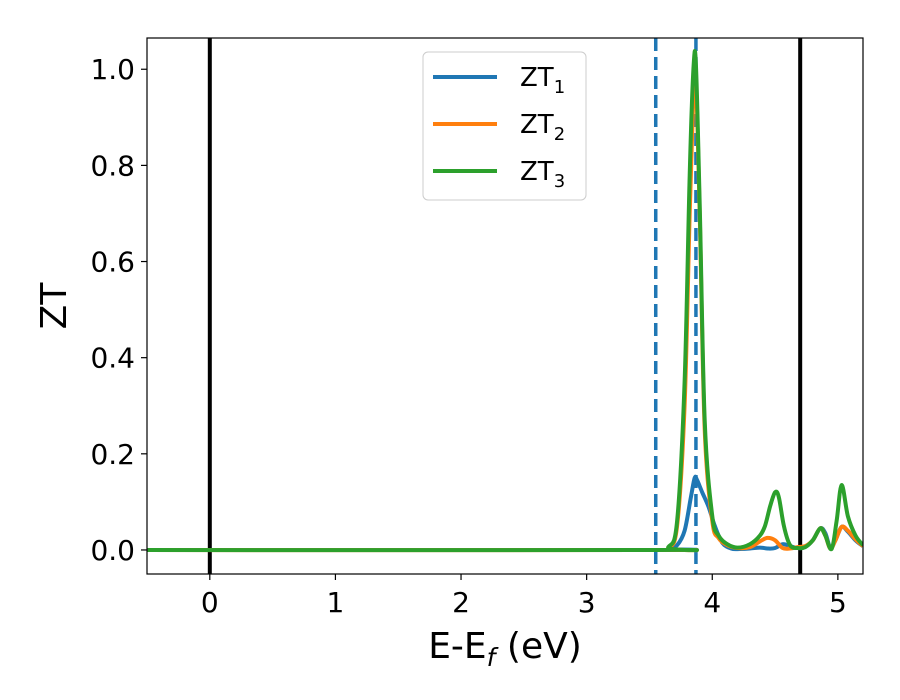 The width and height of the screenshot is (900, 700). What do you see at coordinates (54, 306) in the screenshot?
I see `y-axis-title: ZT` at bounding box center [54, 306].